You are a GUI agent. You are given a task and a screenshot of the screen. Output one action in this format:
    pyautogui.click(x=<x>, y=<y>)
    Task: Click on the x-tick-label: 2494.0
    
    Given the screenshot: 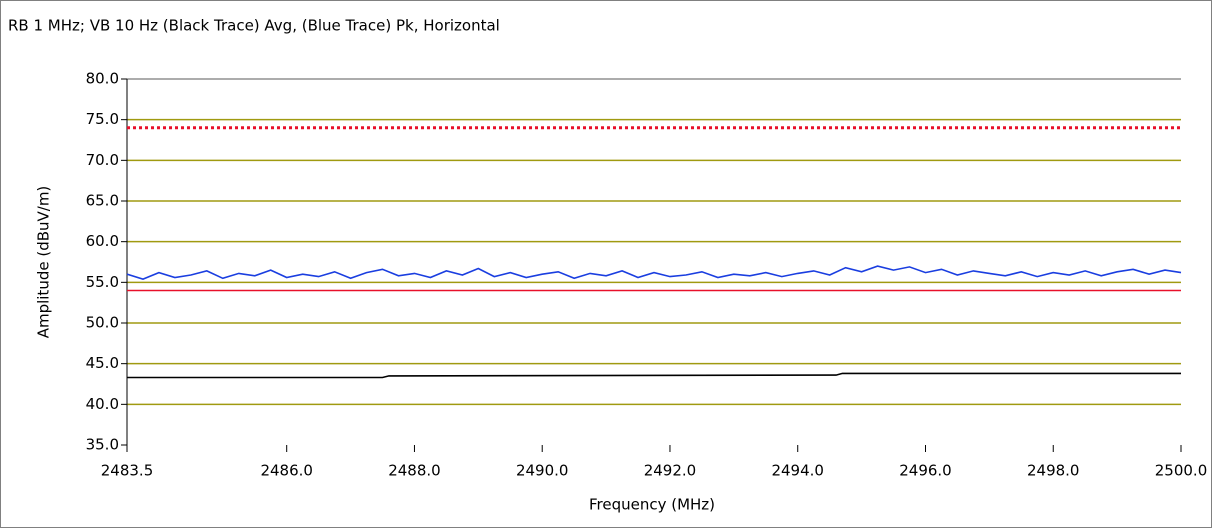 What is the action you would take?
    pyautogui.click(x=797, y=471)
    